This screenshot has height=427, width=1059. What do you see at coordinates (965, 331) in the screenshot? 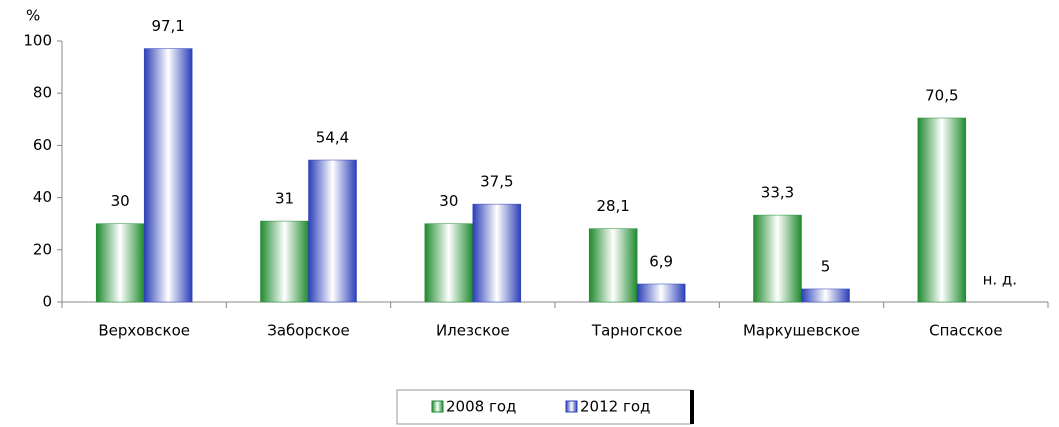
I see `x-tick-label: Спасское` at bounding box center [965, 331].